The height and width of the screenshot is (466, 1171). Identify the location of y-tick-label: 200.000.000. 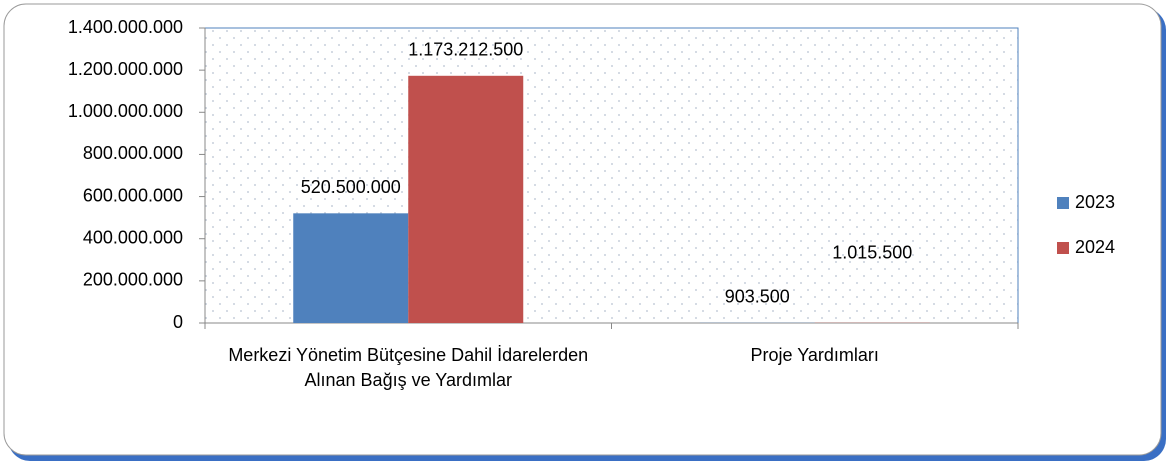
(133, 280).